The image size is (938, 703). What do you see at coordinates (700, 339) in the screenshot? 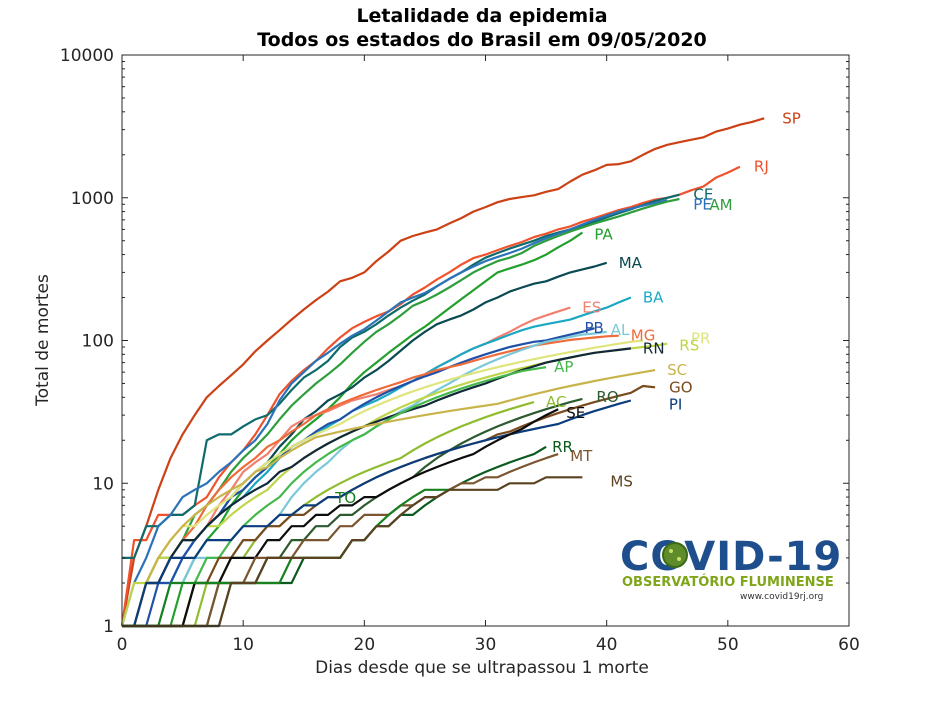
I see `series-label-pr: PR` at bounding box center [700, 339].